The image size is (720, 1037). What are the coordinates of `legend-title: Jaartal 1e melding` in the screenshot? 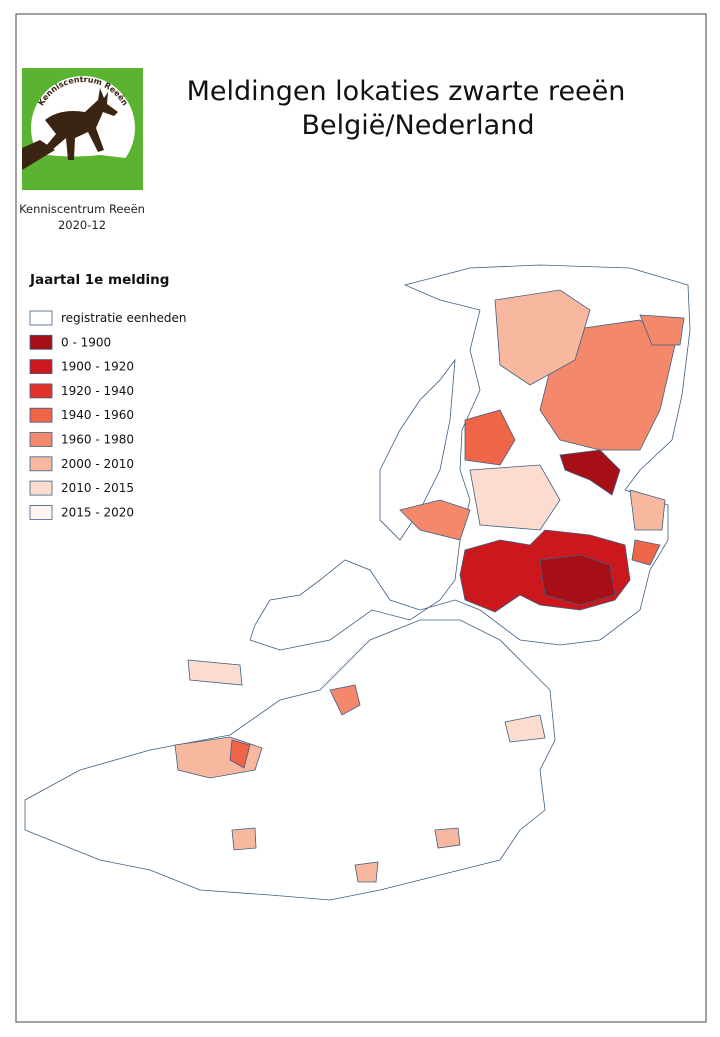 It's located at (99, 280).